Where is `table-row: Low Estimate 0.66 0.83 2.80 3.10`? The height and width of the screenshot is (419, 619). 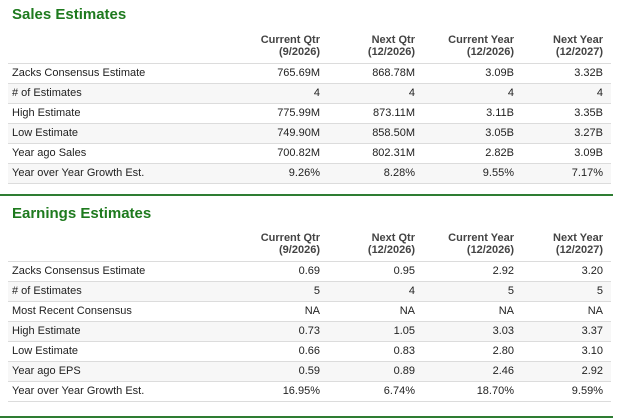
table-row: Low Estimate 0.66 0.83 2.80 3.10 is located at coordinates (309, 351).